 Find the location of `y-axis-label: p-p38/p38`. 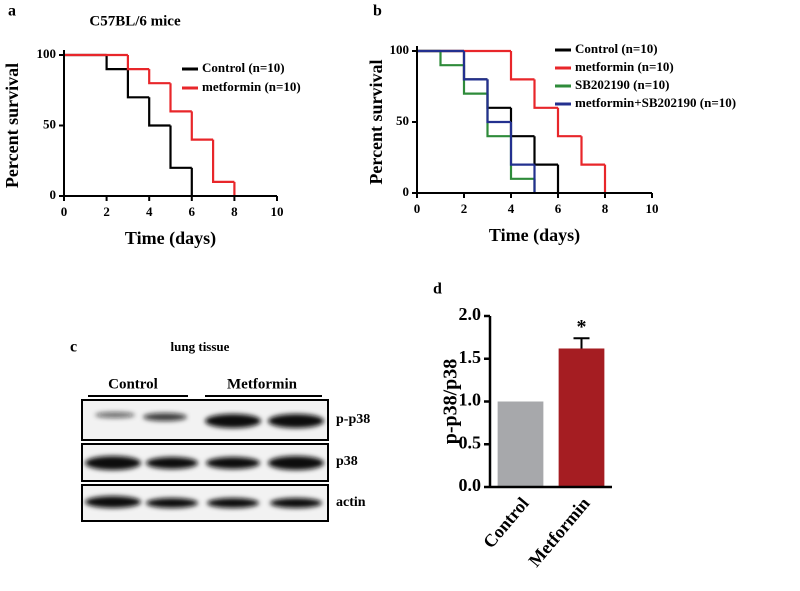

y-axis-label: p-p38/p38 is located at coordinates (451, 402).